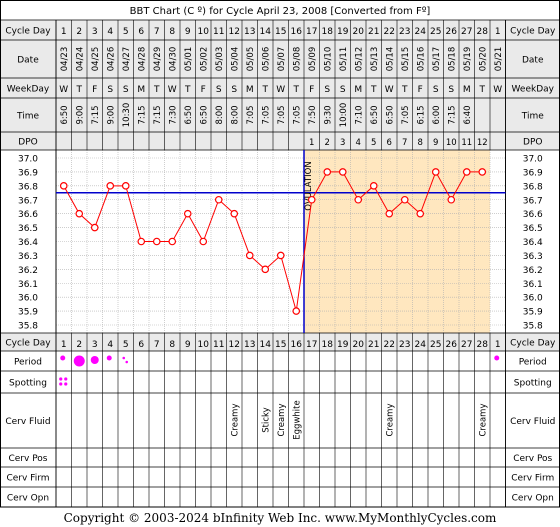  I want to click on y-tick-label: 36.2, so click(28, 271).